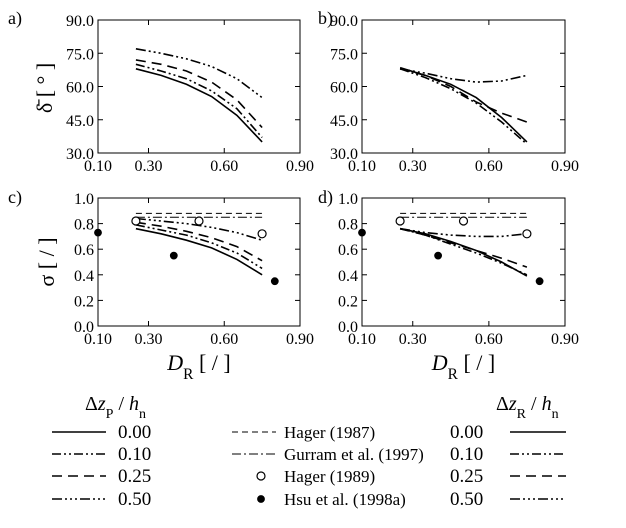  What do you see at coordinates (329, 432) in the screenshot?
I see `legend-middle-label: Hager (1987)` at bounding box center [329, 432].